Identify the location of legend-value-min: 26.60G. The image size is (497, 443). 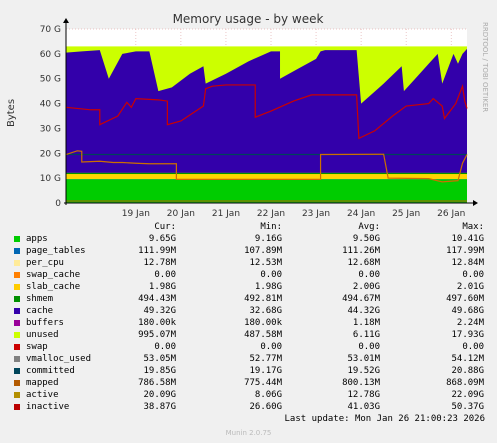
(265, 407).